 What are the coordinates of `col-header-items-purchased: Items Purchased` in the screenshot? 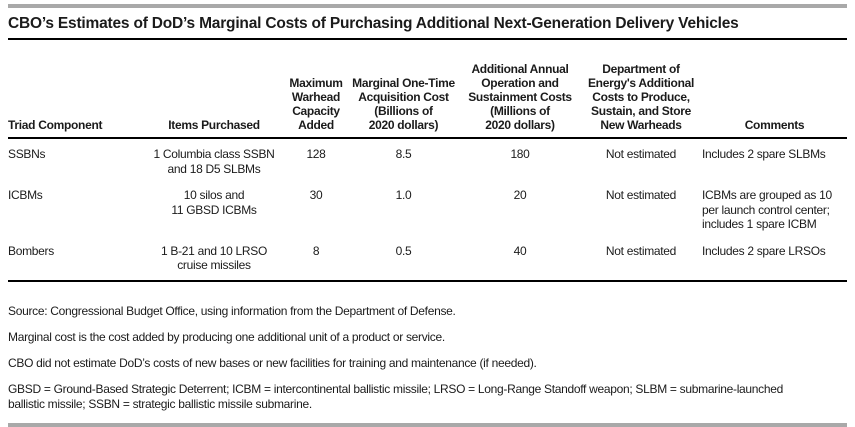 It's located at (214, 89).